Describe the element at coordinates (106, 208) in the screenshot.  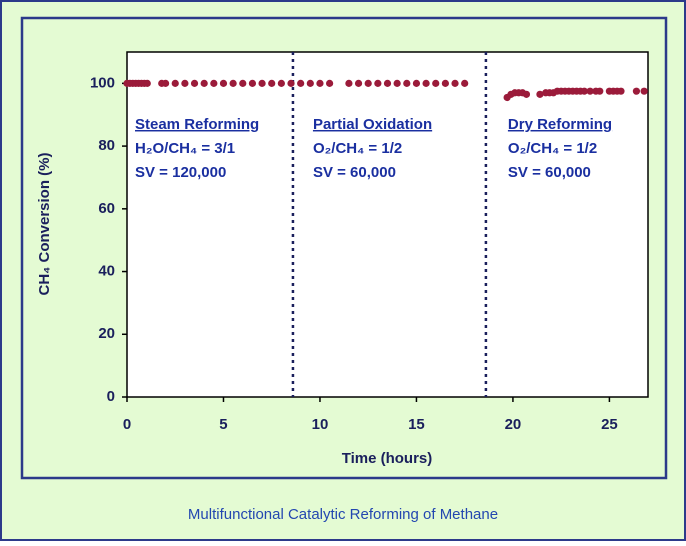
I see `y-tick-label: 60` at that location.